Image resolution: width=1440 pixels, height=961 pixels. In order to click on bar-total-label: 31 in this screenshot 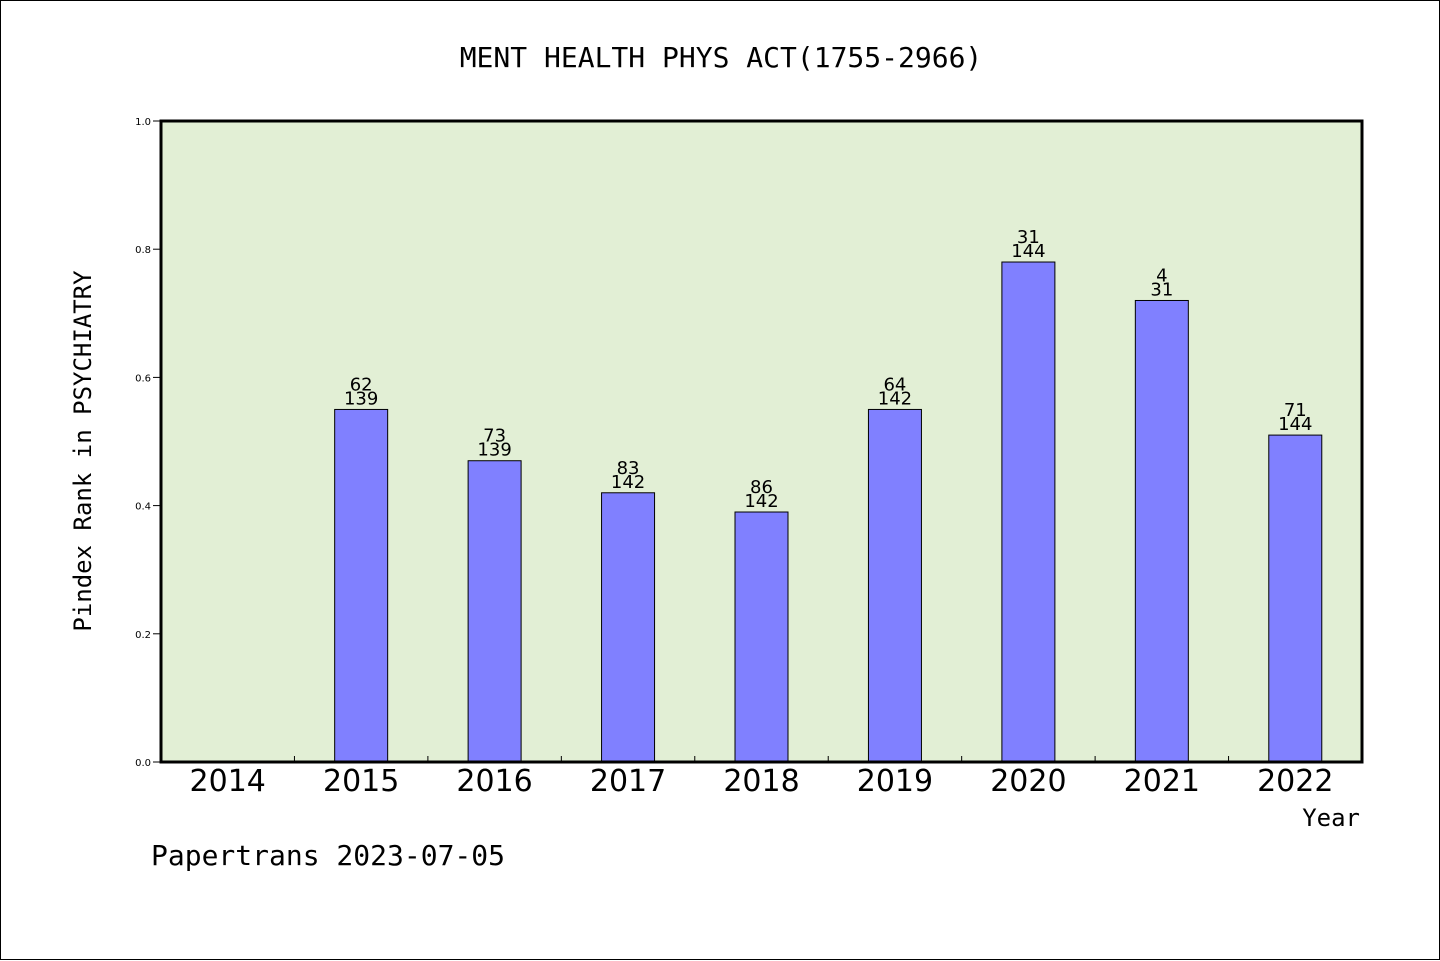, I will do `click(1161, 289)`.